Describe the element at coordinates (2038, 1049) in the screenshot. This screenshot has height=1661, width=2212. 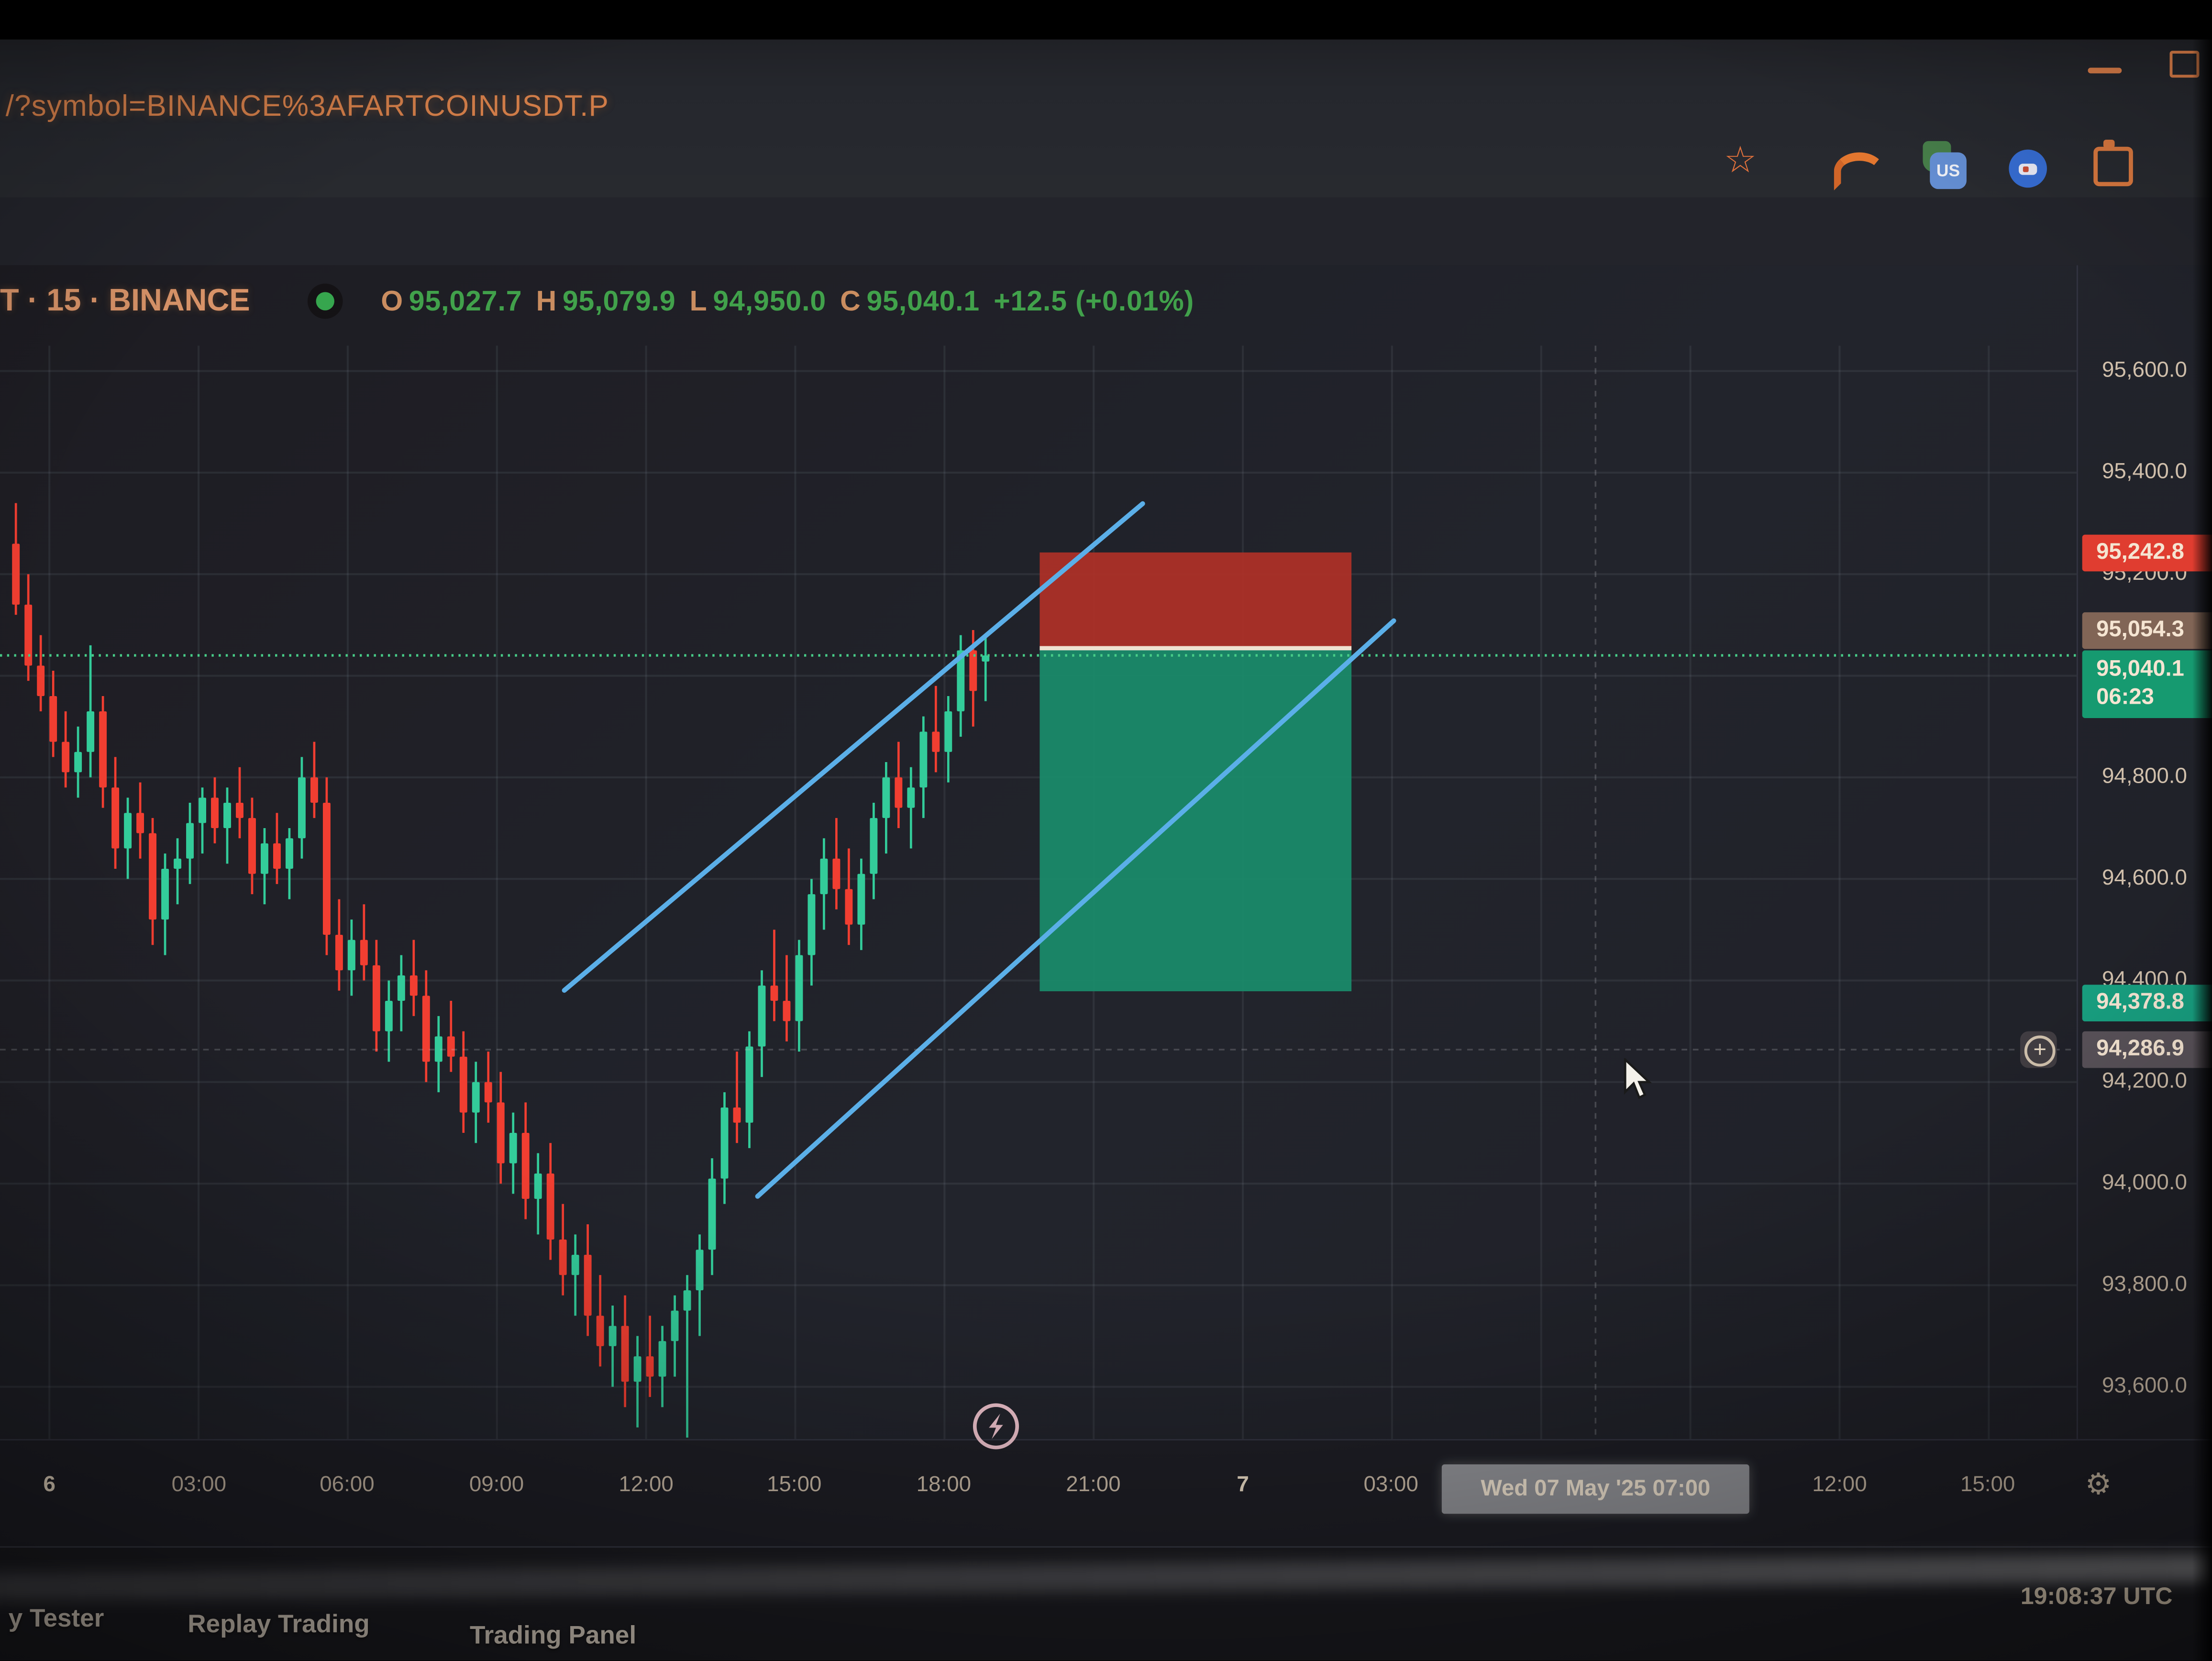
I see `add-alert-plus-icon: +` at that location.